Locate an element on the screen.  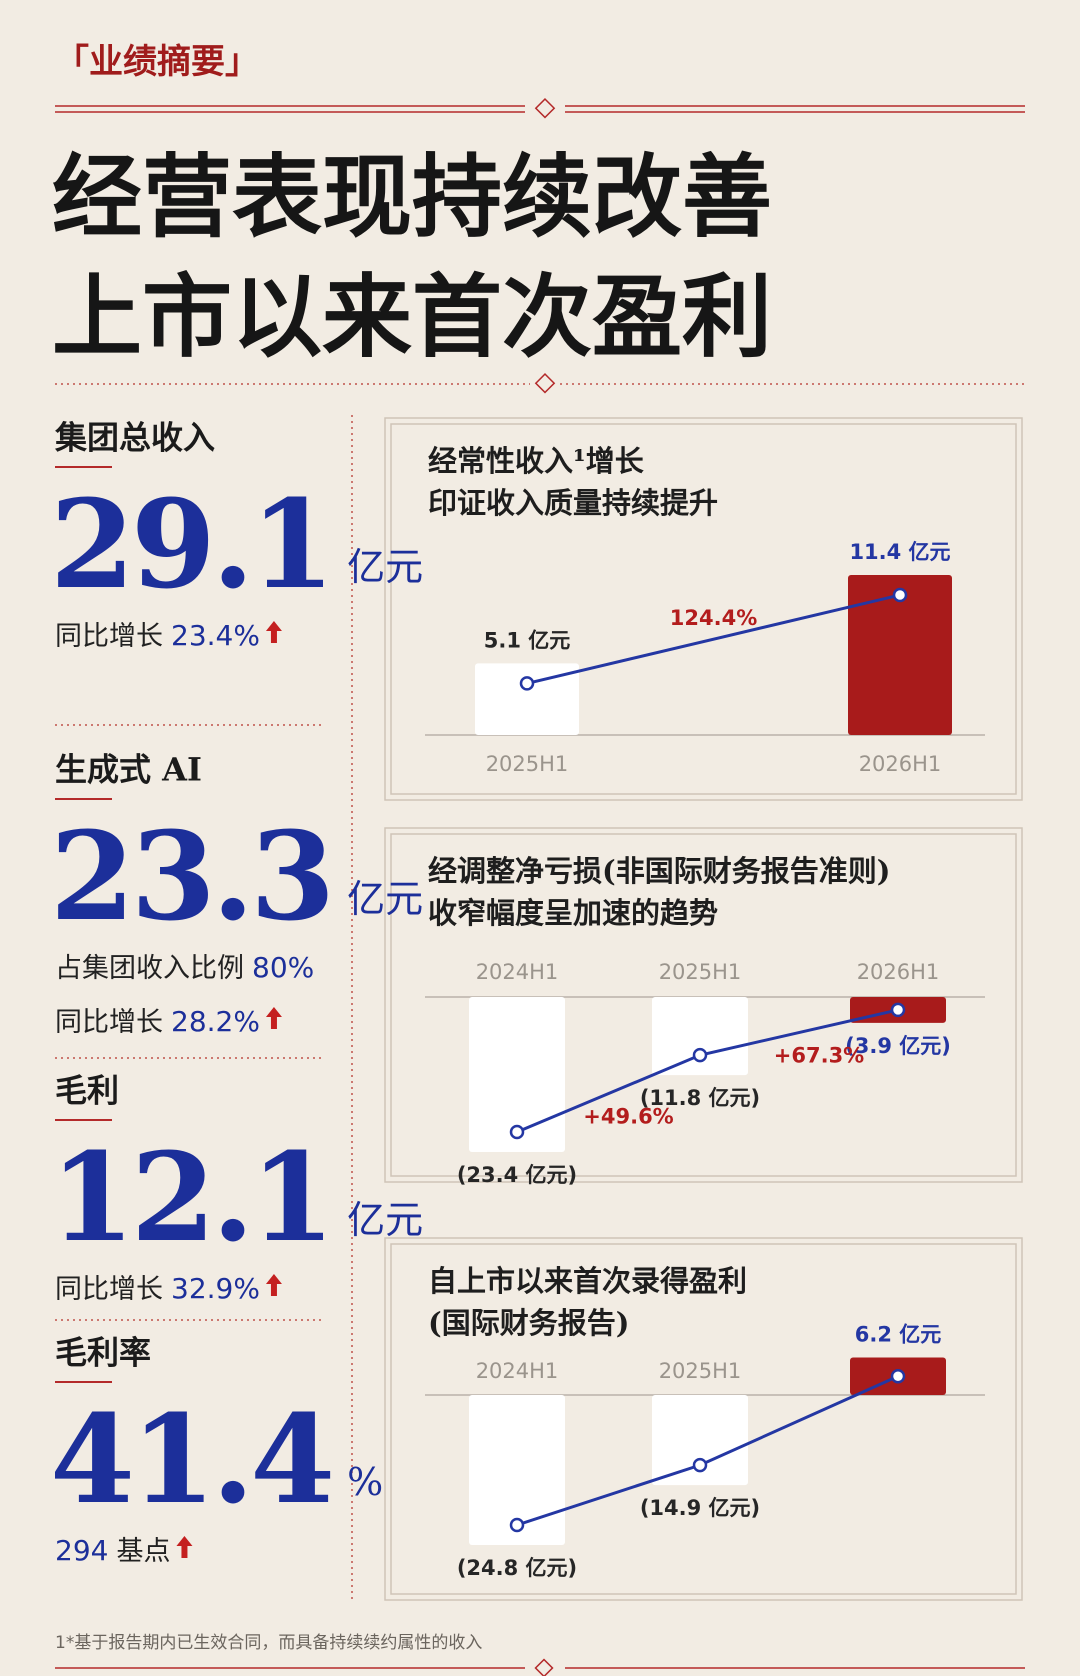
metric-label: 毛利 is located at coordinates (87, 1091).